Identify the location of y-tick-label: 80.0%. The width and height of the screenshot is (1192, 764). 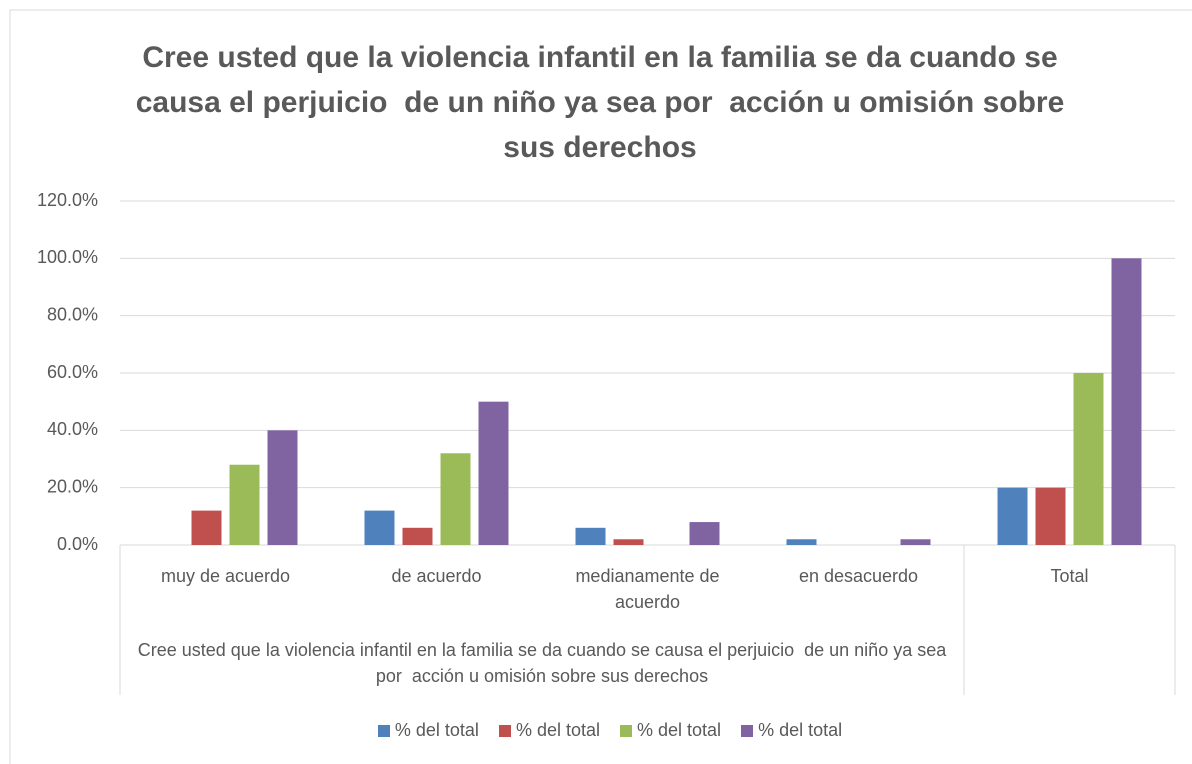
(72, 314).